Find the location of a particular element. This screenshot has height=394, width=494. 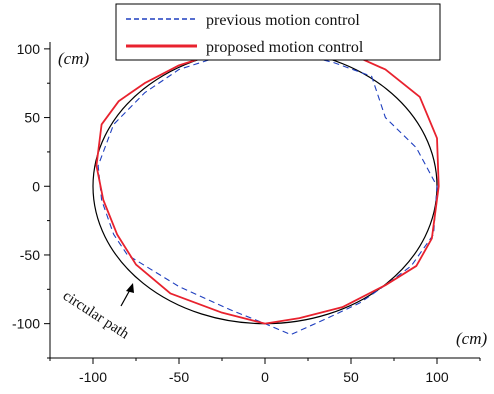

y-tick-label: -50 is located at coordinates (30, 255).